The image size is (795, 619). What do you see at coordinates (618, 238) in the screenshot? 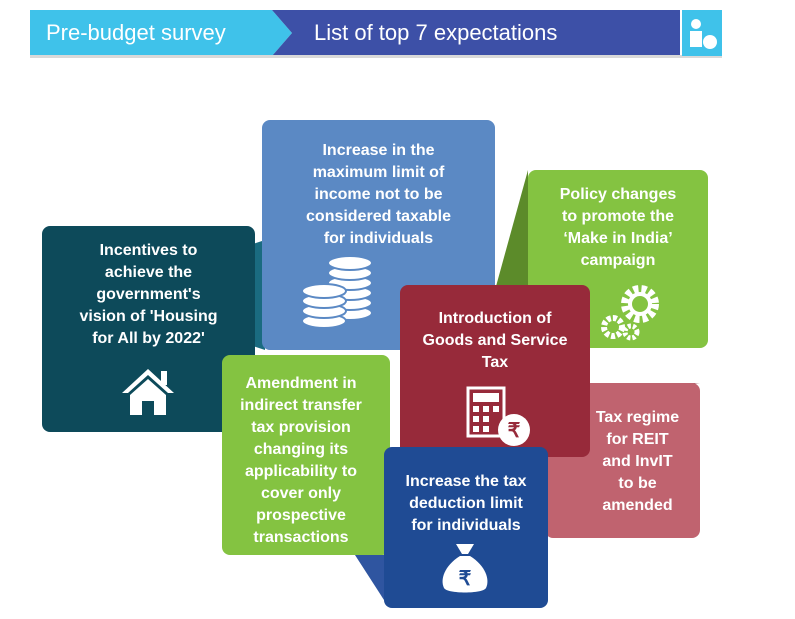
I see `box-text: ‘Make in India’` at bounding box center [618, 238].